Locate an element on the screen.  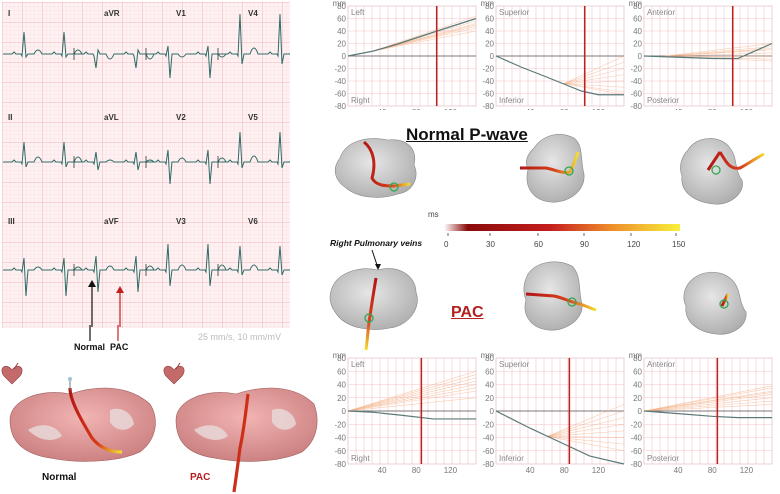
pac-full-heart is located at coordinates (246, 440).